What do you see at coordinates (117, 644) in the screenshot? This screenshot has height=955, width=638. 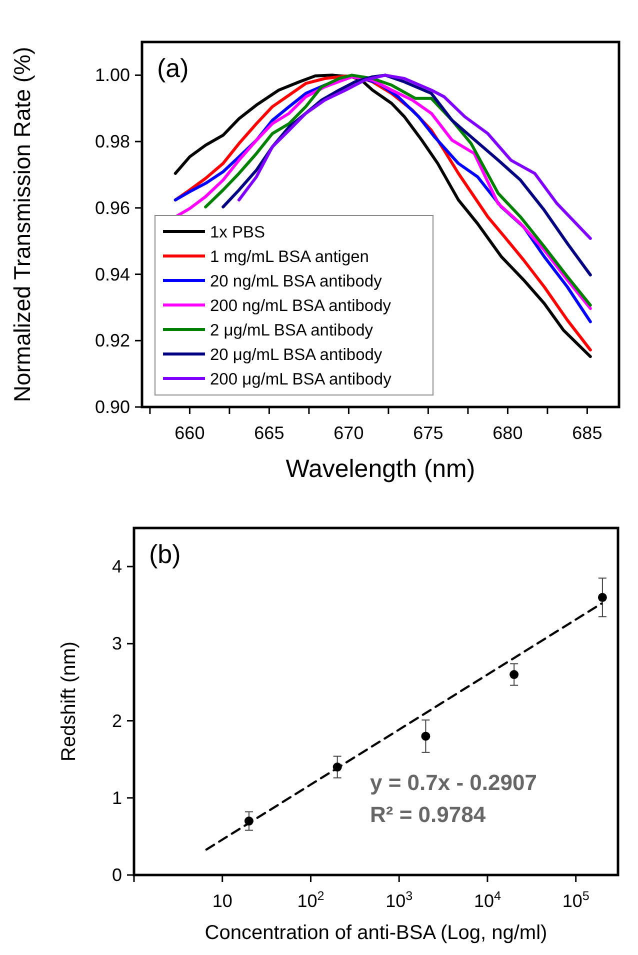 I see `y-tick-label: 3` at bounding box center [117, 644].